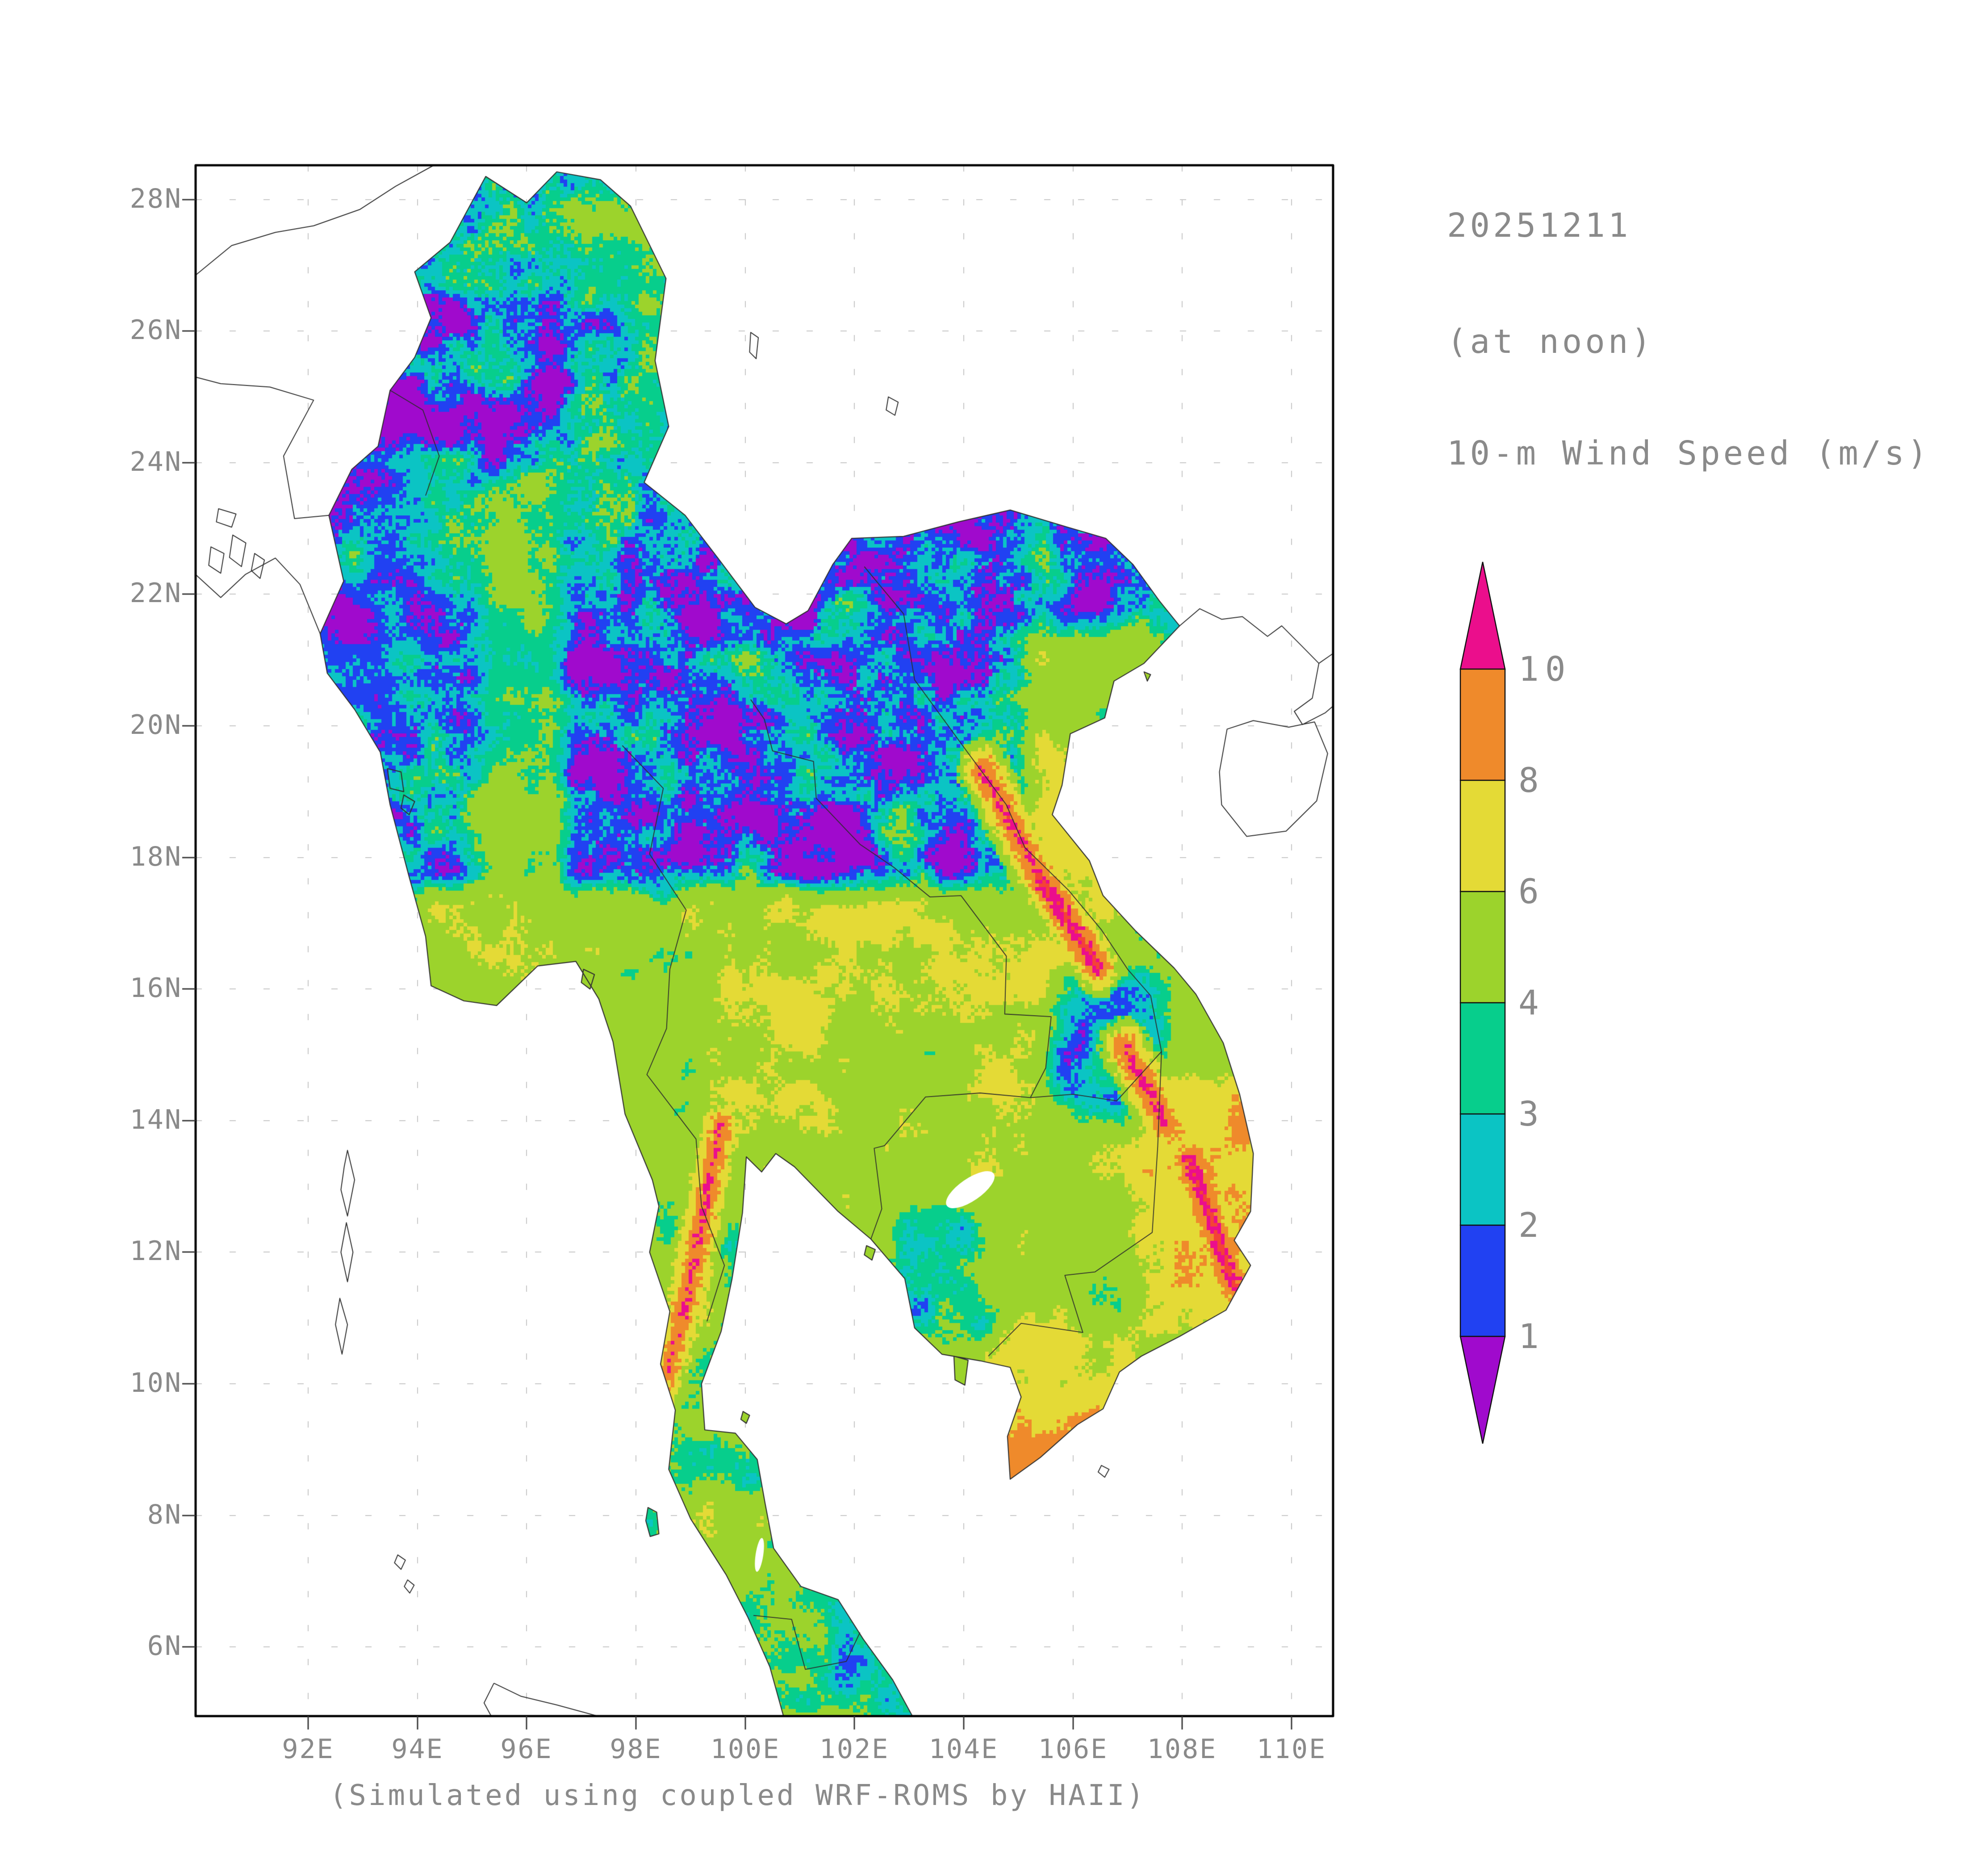  What do you see at coordinates (1531, 780) in the screenshot?
I see `colorbar-level-label-8: 8` at bounding box center [1531, 780].